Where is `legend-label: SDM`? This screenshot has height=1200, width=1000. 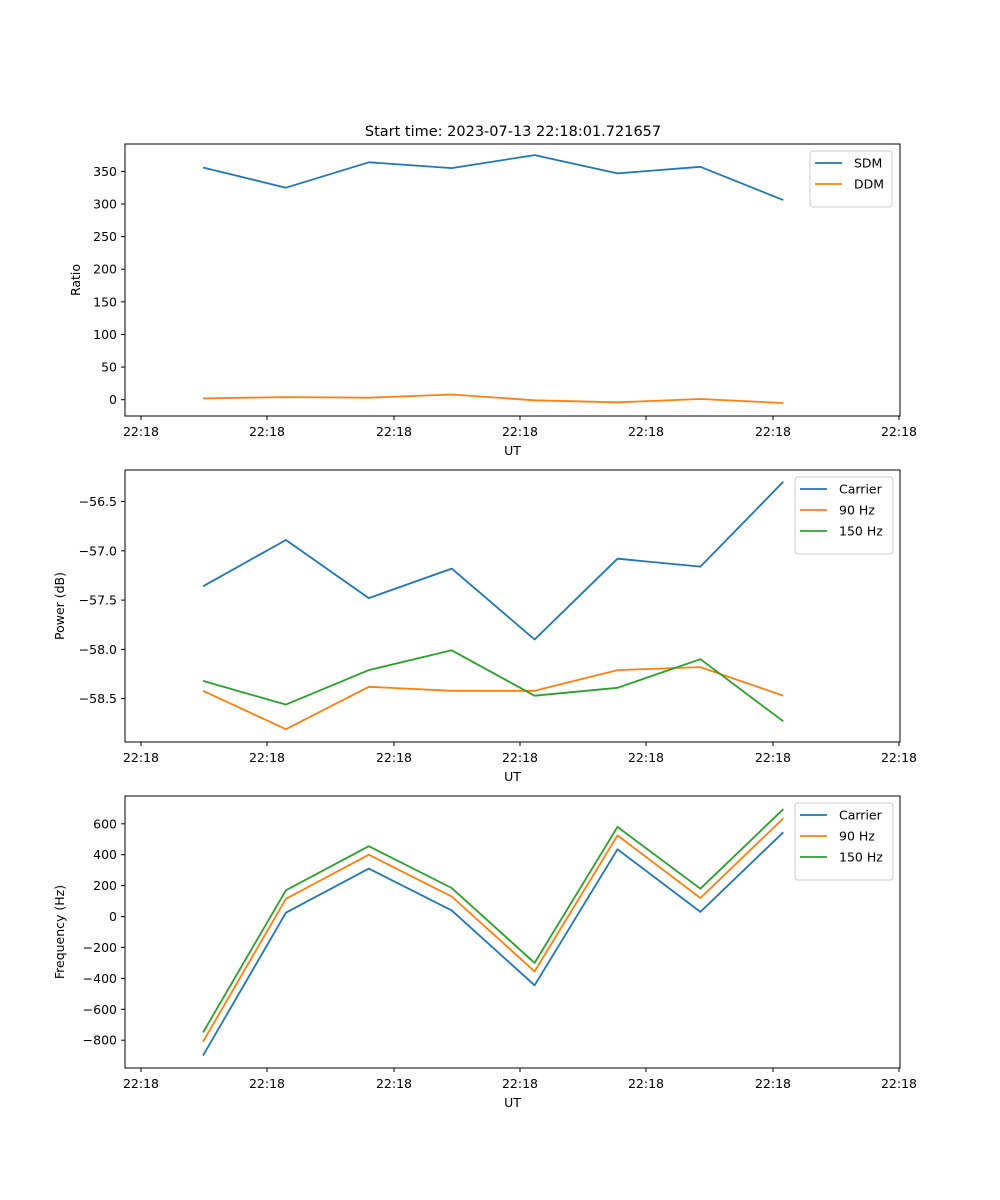
legend-label: SDM is located at coordinates (868, 163).